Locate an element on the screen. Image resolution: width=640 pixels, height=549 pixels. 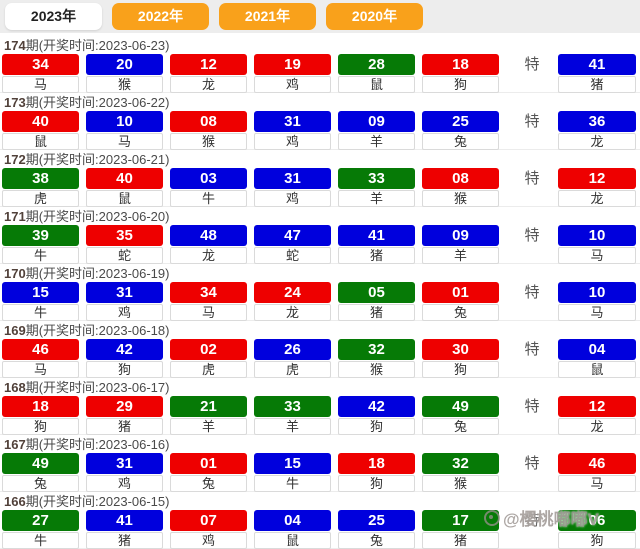
ball: 28 is located at coordinates (376, 64).